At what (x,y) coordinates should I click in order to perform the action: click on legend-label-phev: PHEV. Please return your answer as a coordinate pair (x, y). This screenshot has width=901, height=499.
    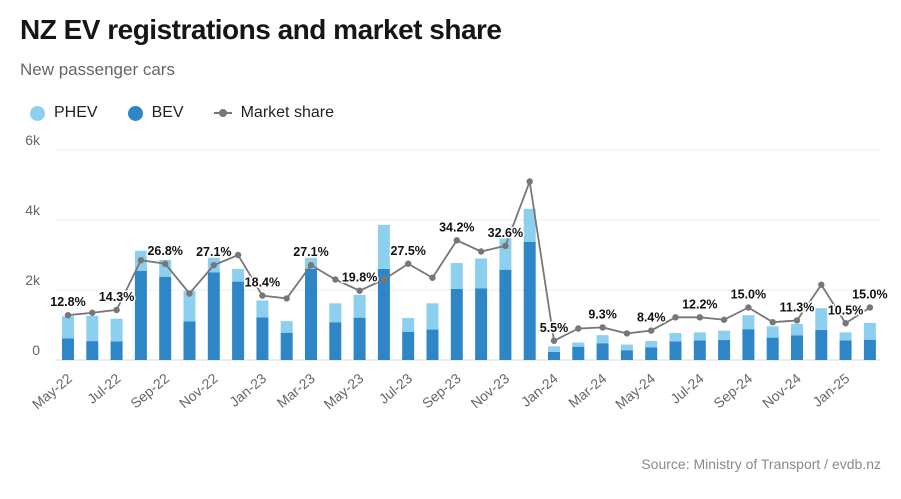
    Looking at the image, I should click on (76, 112).